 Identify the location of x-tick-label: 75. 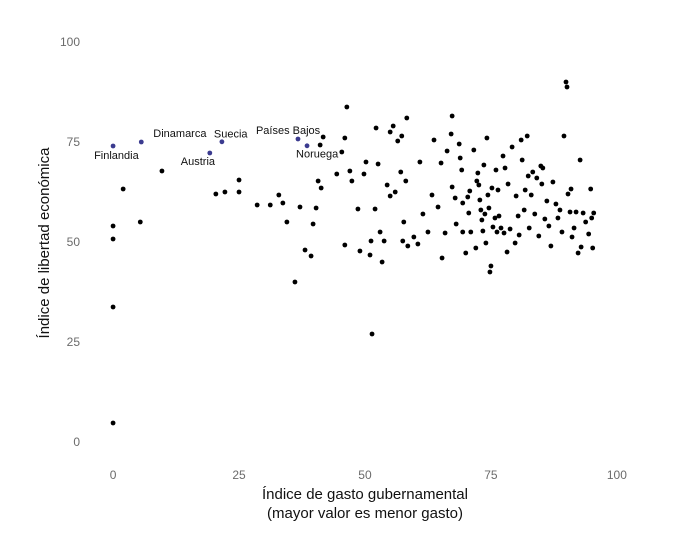
(491, 475).